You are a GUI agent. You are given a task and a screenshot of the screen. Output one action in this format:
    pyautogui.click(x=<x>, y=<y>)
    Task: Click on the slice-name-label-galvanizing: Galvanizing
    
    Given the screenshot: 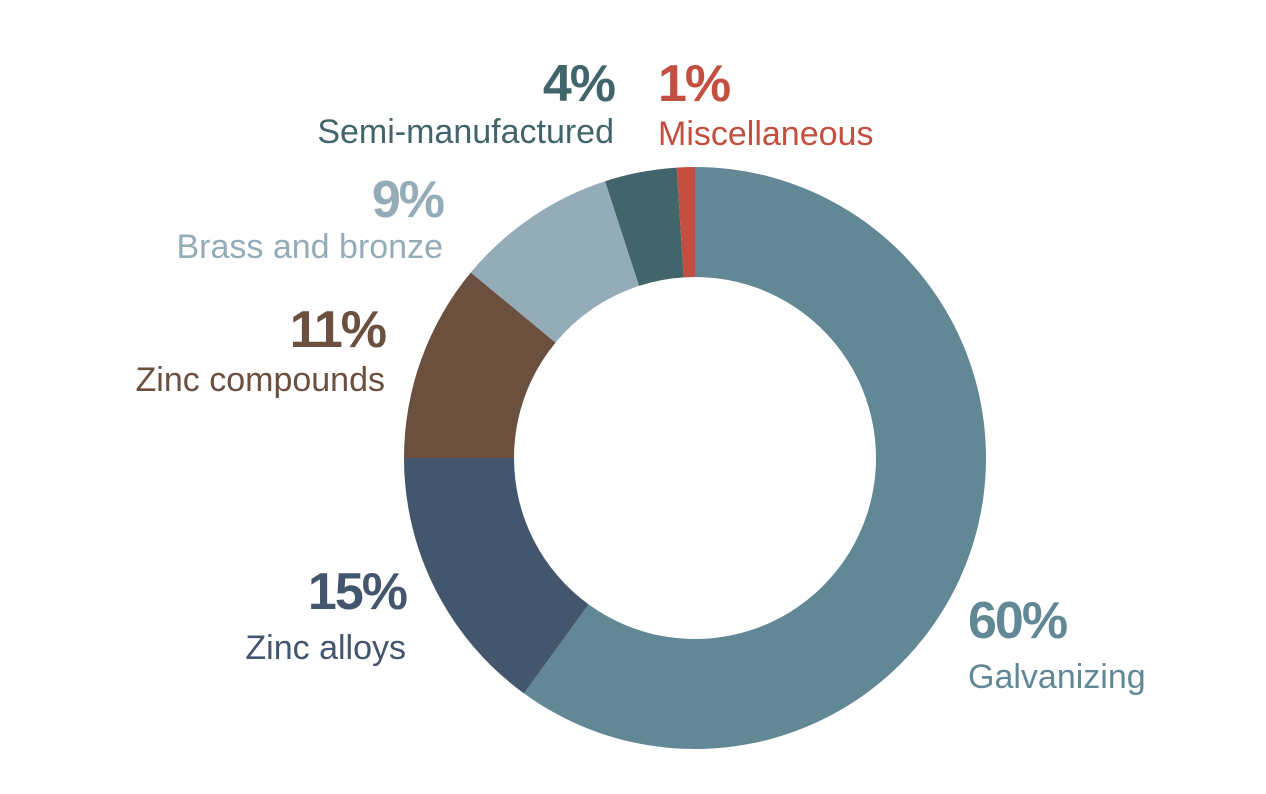 What is the action you would take?
    pyautogui.click(x=1057, y=677)
    